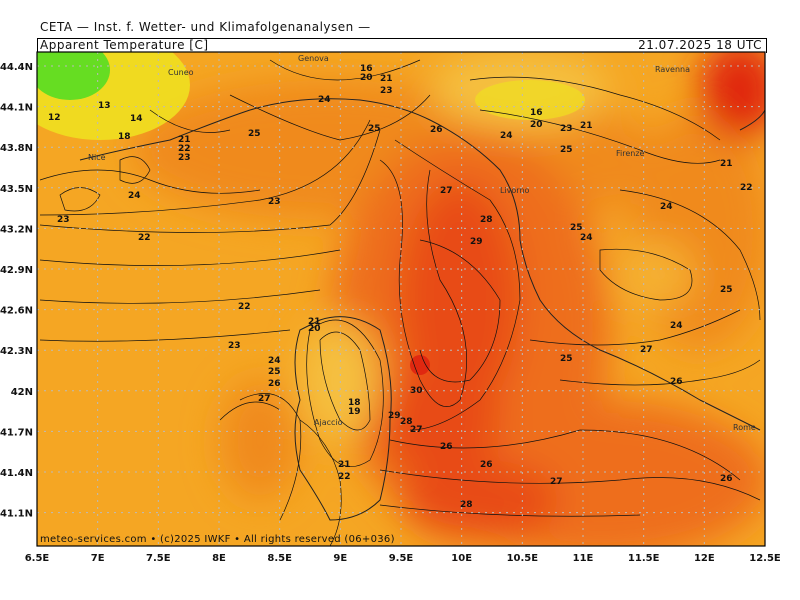 The width and height of the screenshot is (800, 600). Describe the element at coordinates (726, 479) in the screenshot. I see `contour-label-26f: 26` at that location.